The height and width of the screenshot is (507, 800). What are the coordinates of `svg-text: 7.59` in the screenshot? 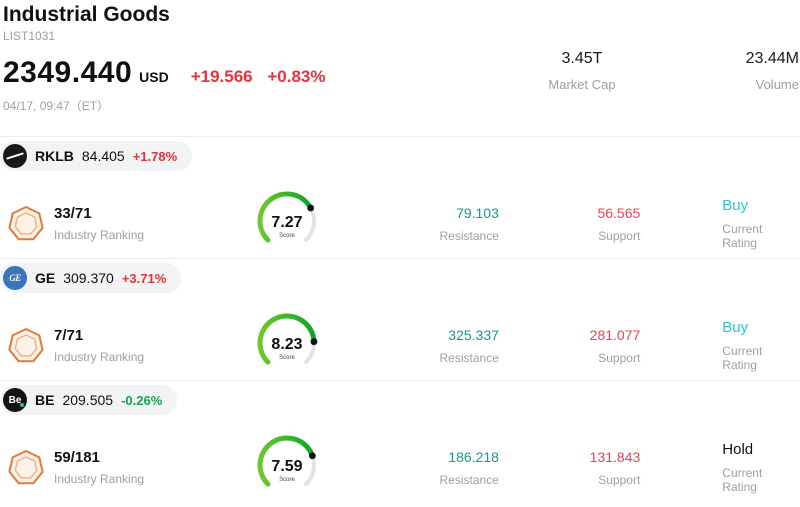 It's located at (286, 466).